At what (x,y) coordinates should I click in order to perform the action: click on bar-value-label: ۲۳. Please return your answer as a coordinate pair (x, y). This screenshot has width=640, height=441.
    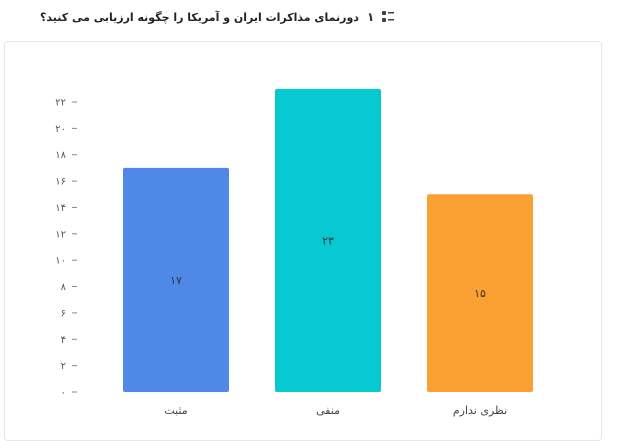
    Looking at the image, I should click on (328, 240).